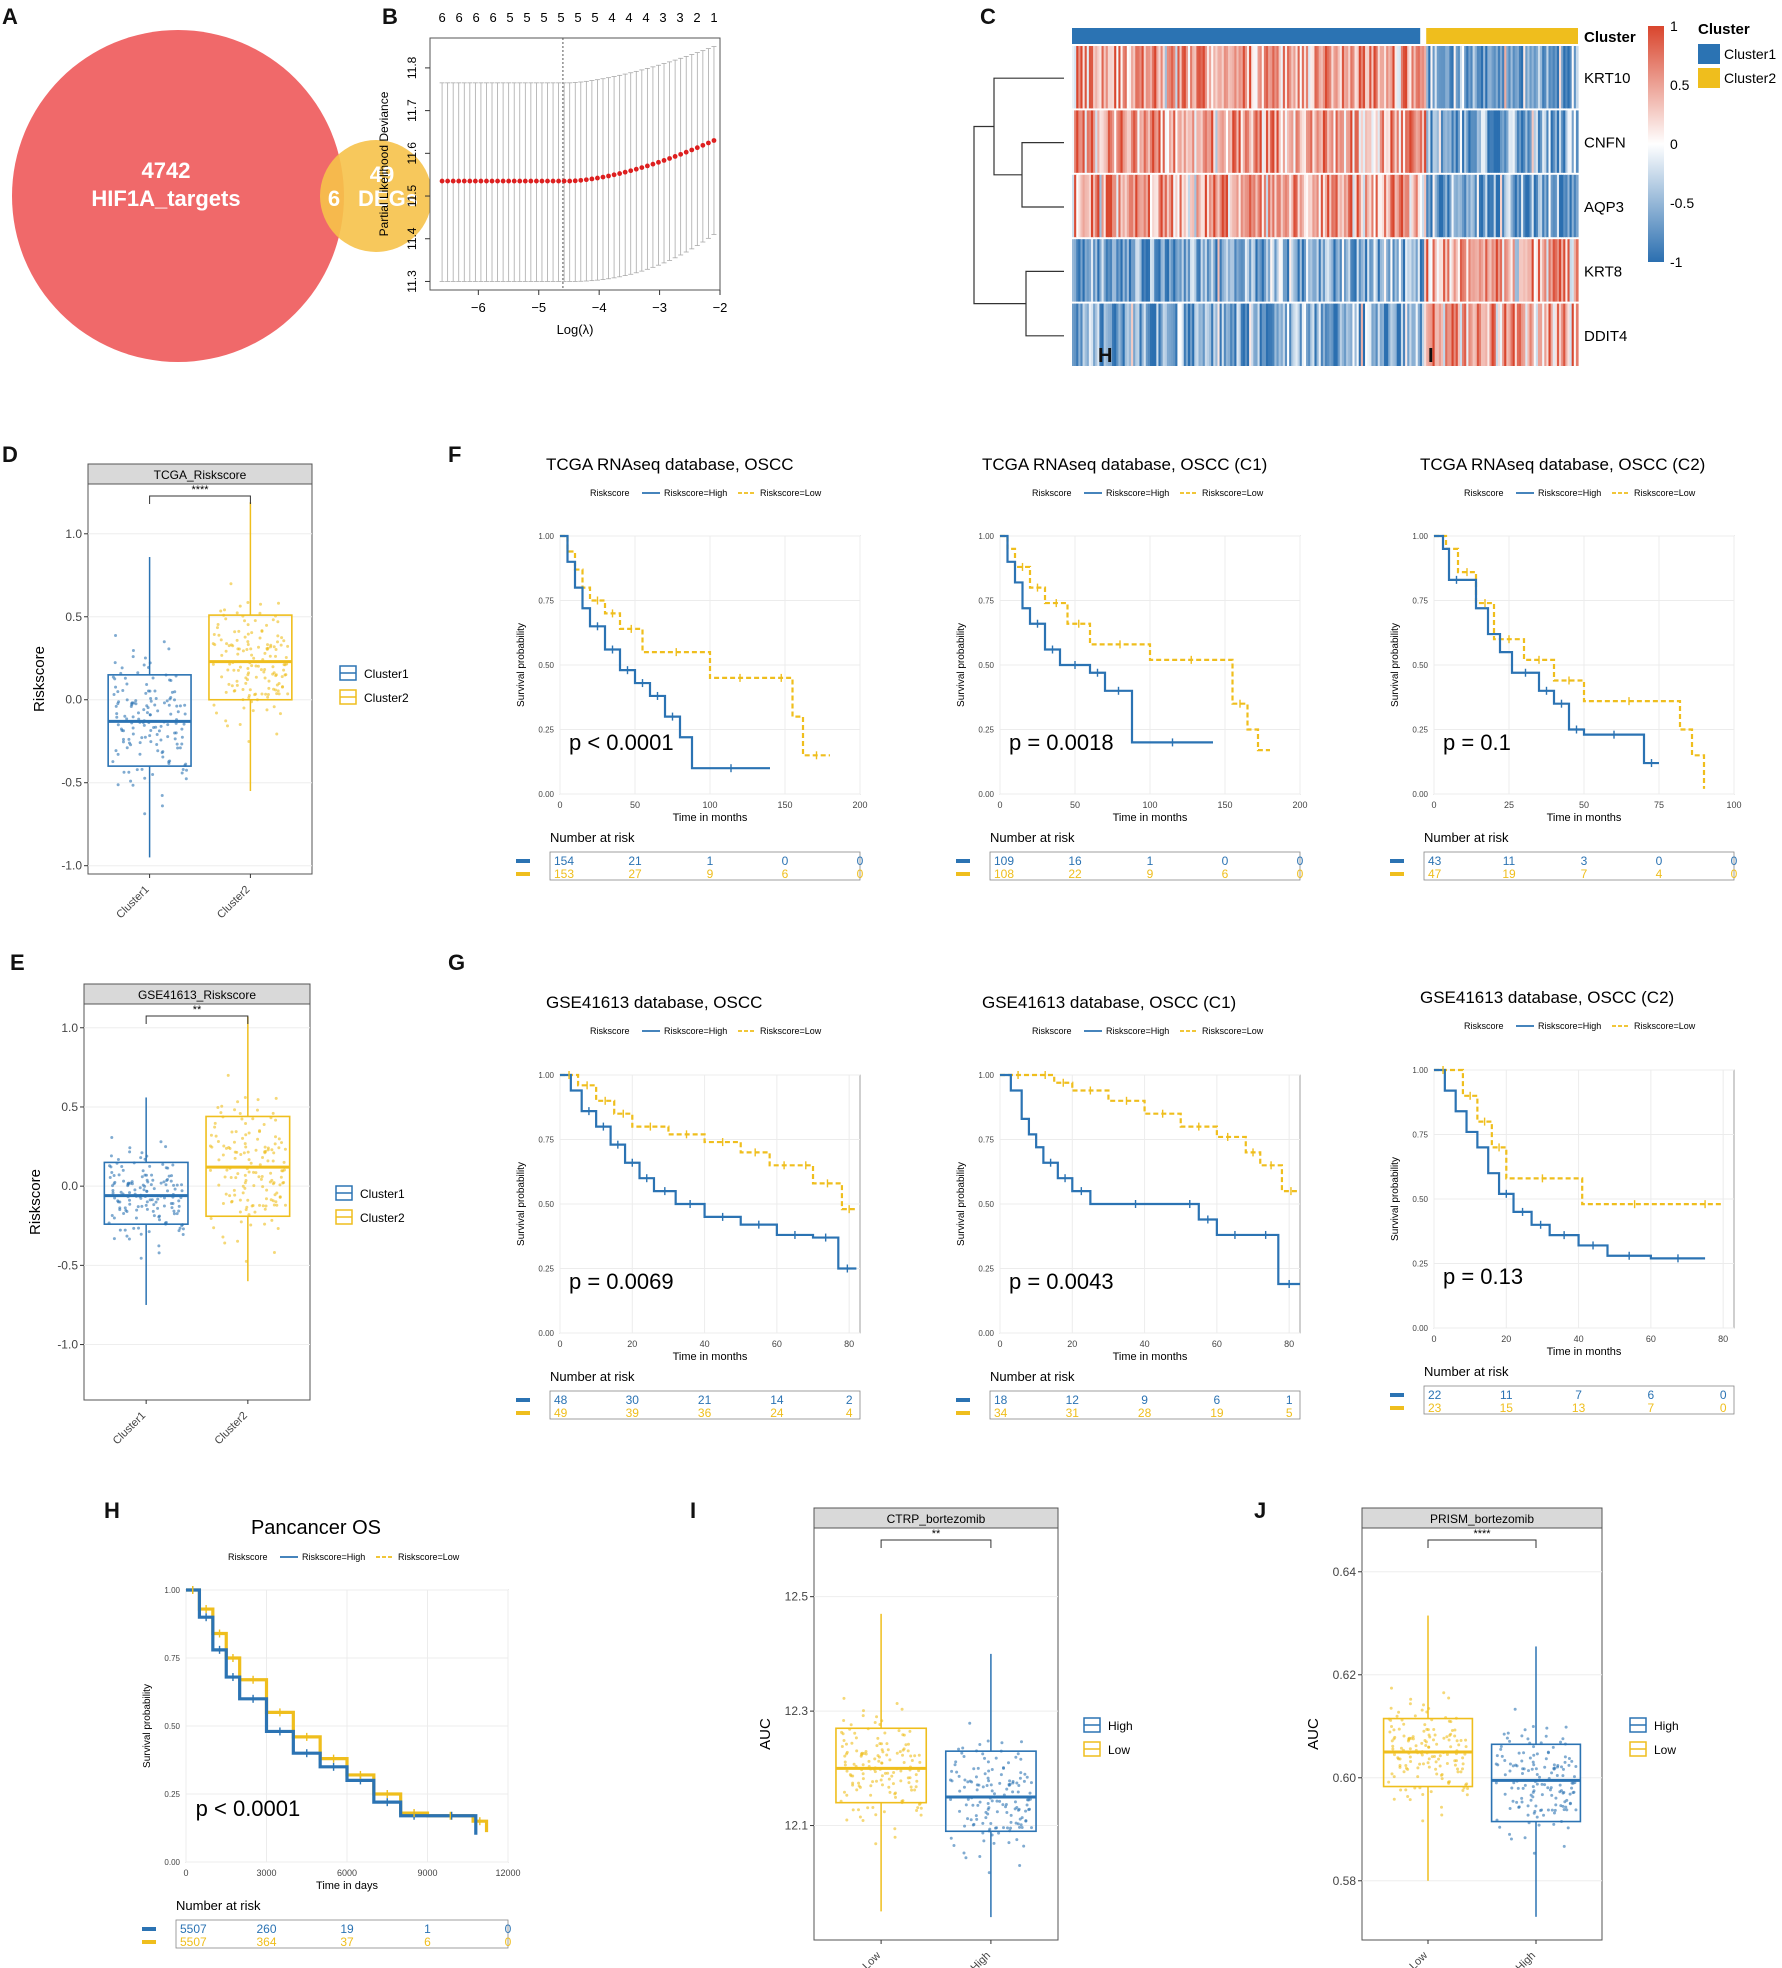  Describe the element at coordinates (705, 866) in the screenshot. I see `risk-table-frame` at that location.